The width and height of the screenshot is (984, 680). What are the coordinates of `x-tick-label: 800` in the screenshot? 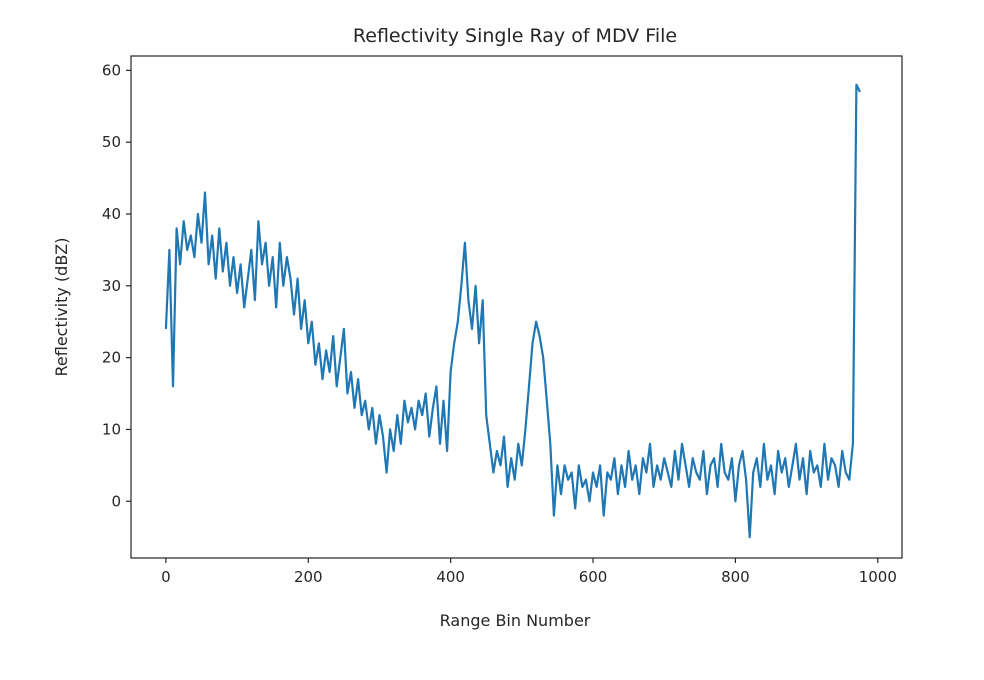 It's located at (735, 577).